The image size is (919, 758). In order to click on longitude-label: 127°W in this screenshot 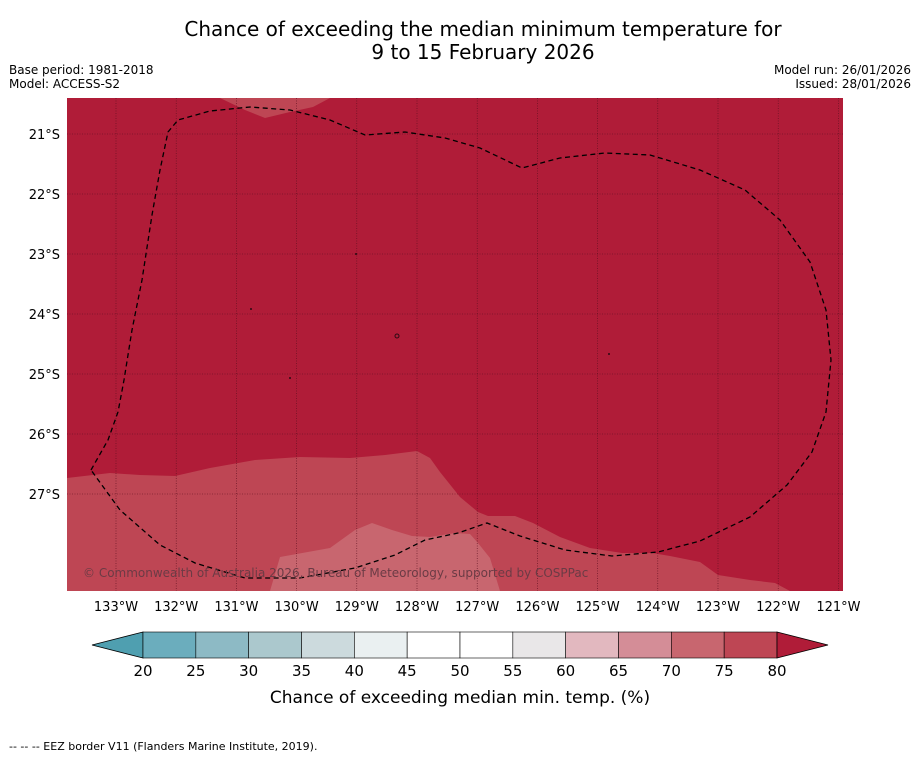, I will do `click(477, 607)`.